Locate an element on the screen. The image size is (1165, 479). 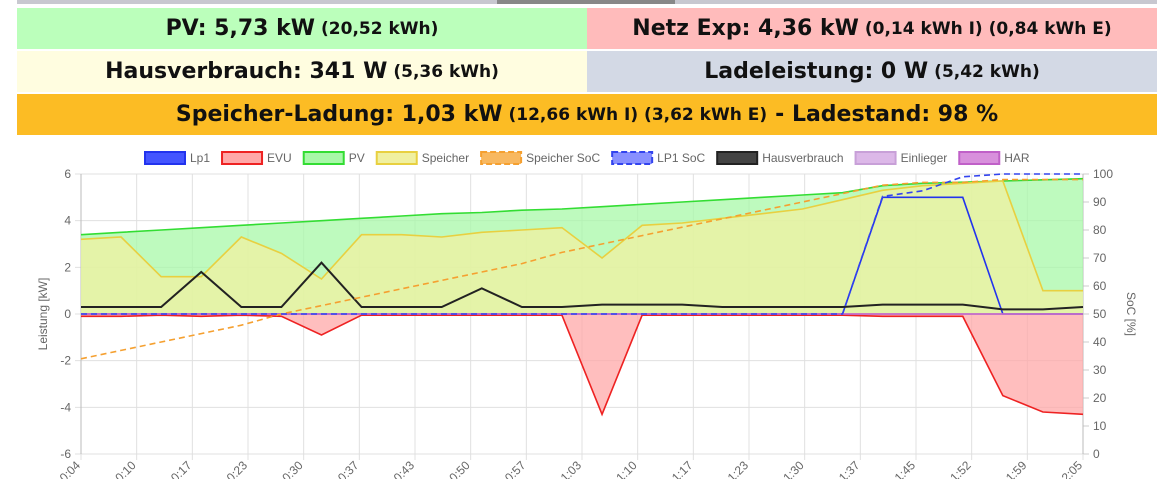
legend-label: Hausverbrauch is located at coordinates (802, 158).